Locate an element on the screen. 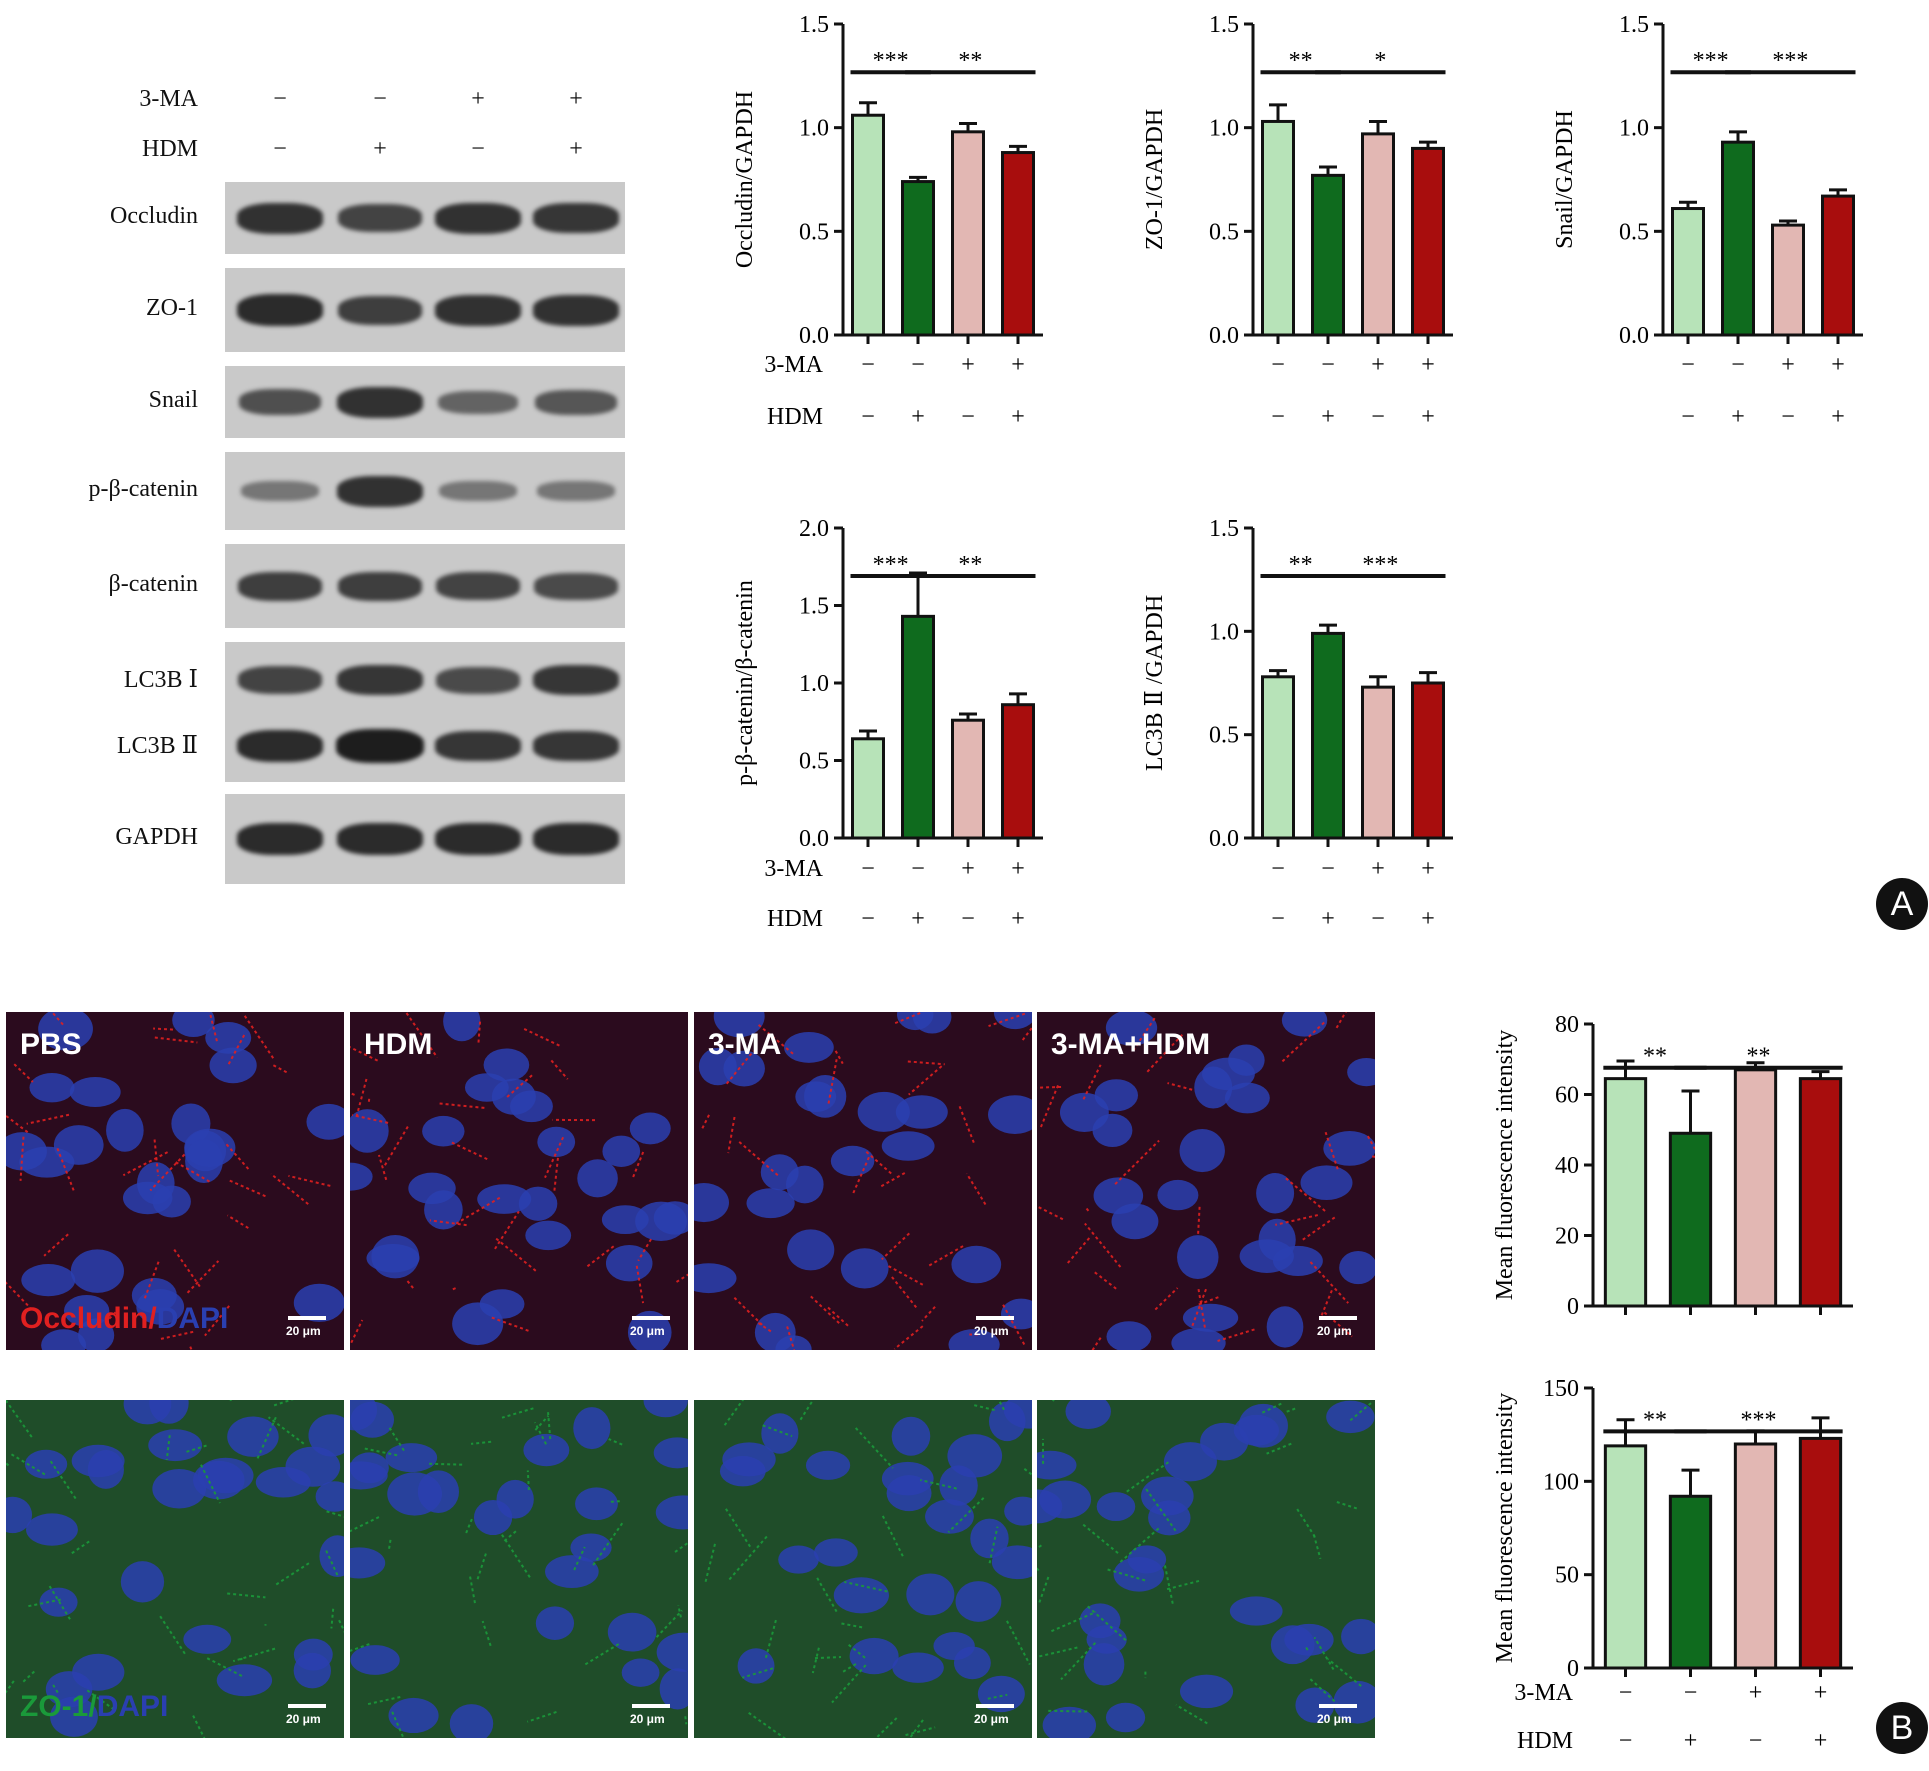 This screenshot has width=1929, height=1771. significance-label: *** is located at coordinates (1790, 61).